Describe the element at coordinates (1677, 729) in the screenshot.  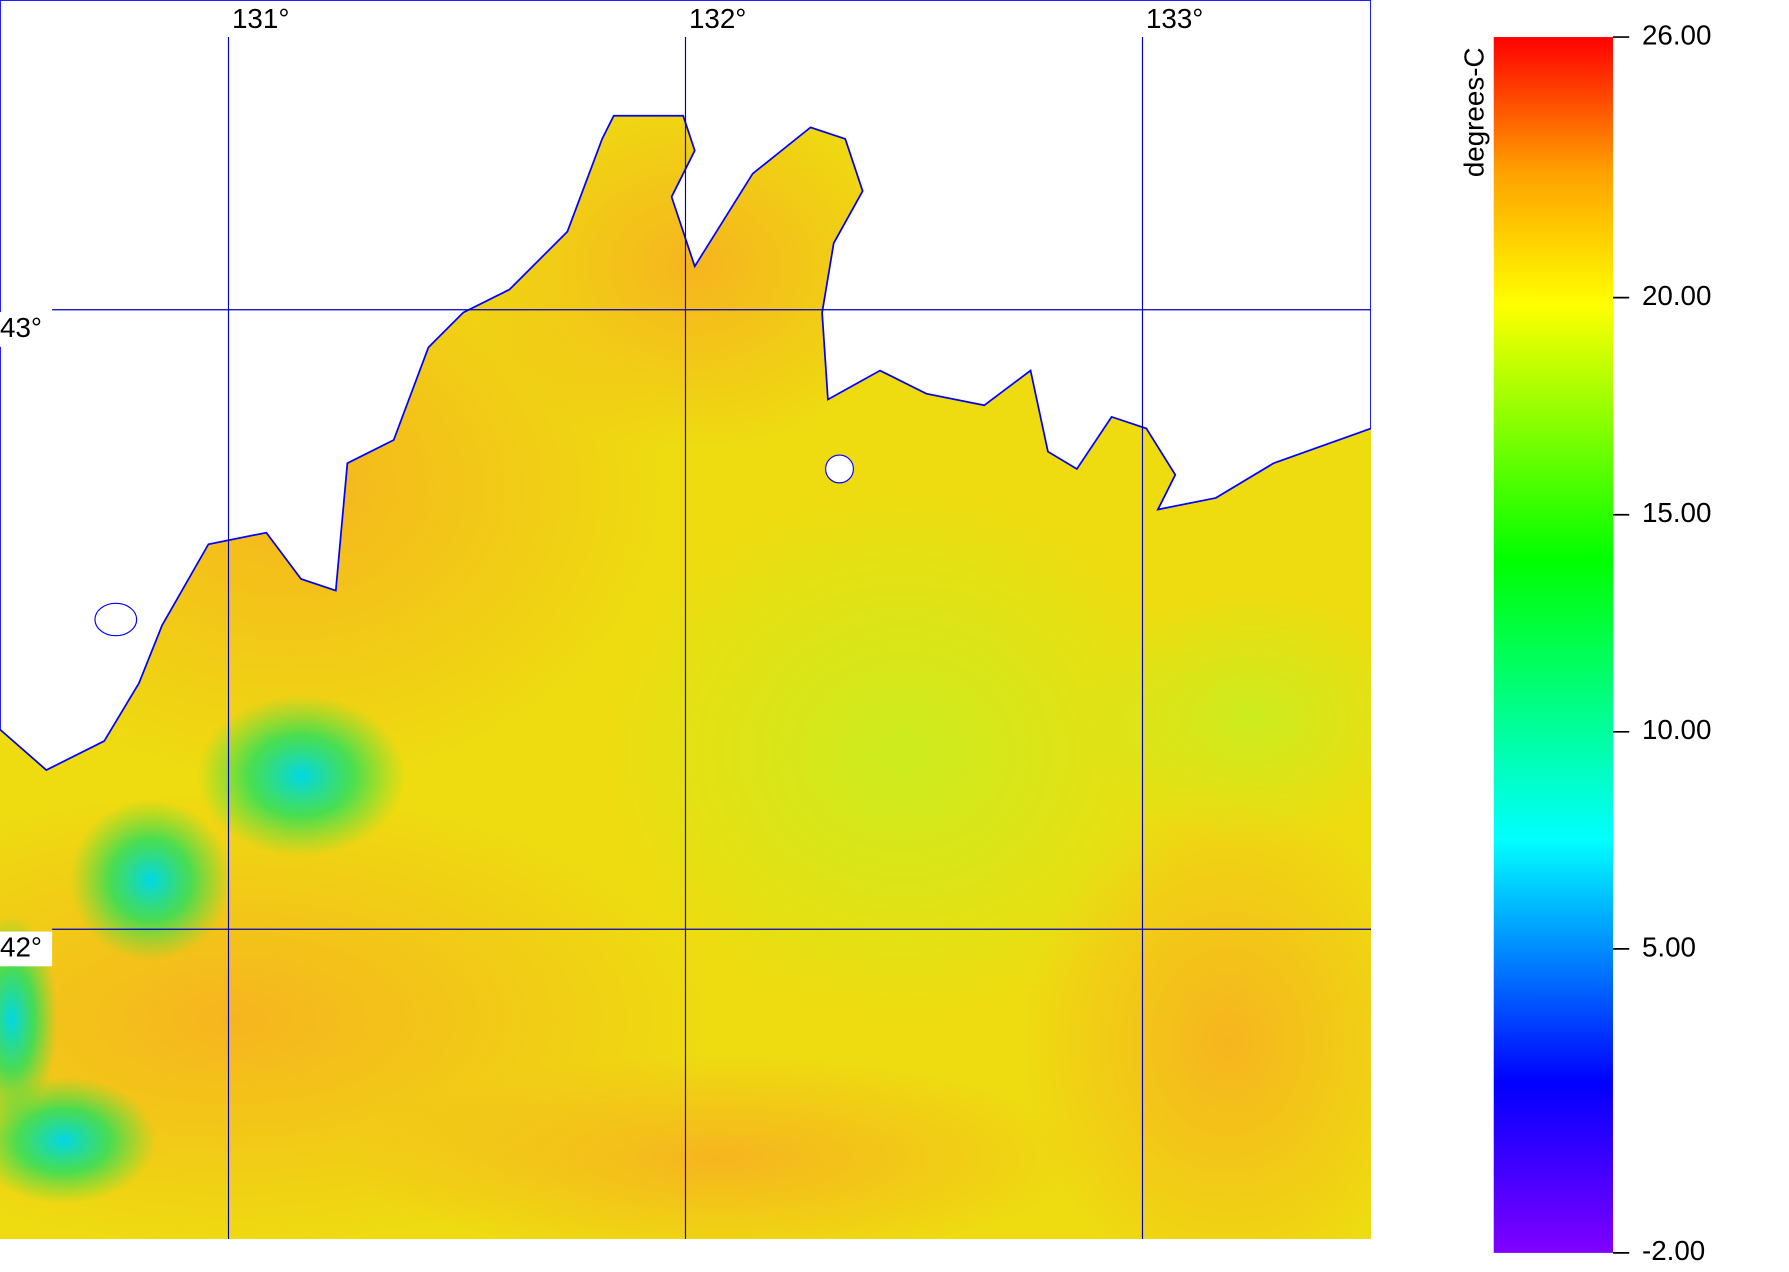
I see `colorbar-tick-label: 10.00` at that location.